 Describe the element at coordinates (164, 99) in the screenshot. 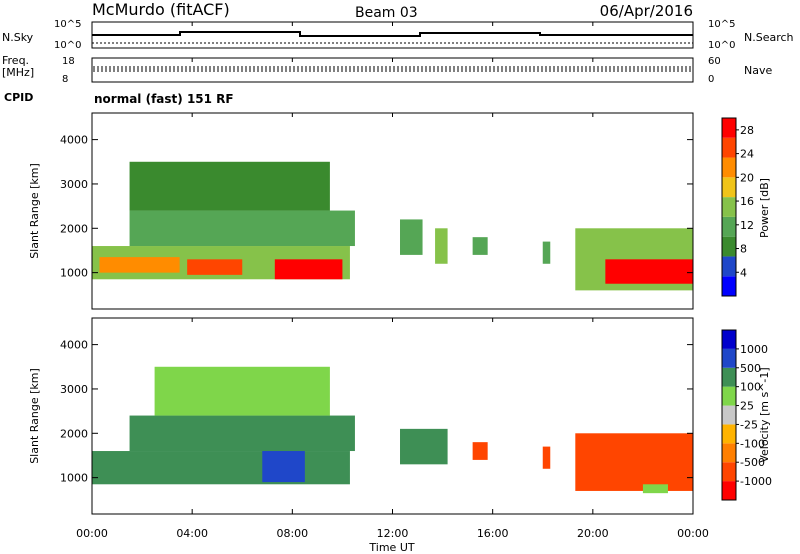

I see `cpid-text: normal (fast) 151 RF` at that location.